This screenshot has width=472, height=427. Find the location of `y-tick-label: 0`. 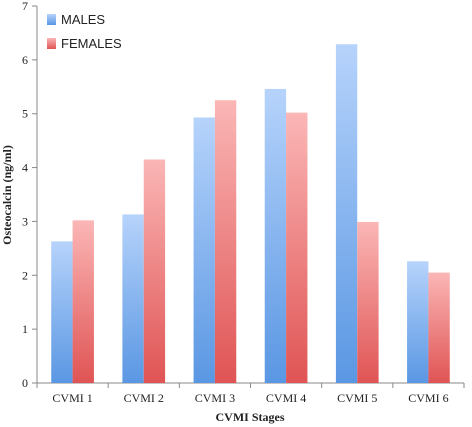

y-tick-label: 0 is located at coordinates (25, 383).